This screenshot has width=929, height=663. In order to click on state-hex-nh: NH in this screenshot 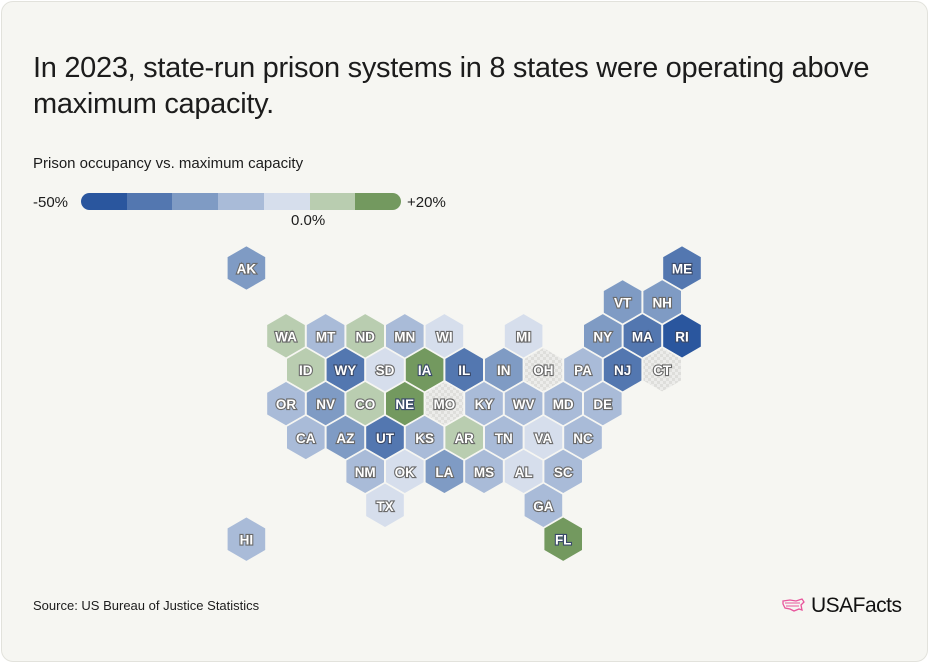, I will do `click(662, 302)`.